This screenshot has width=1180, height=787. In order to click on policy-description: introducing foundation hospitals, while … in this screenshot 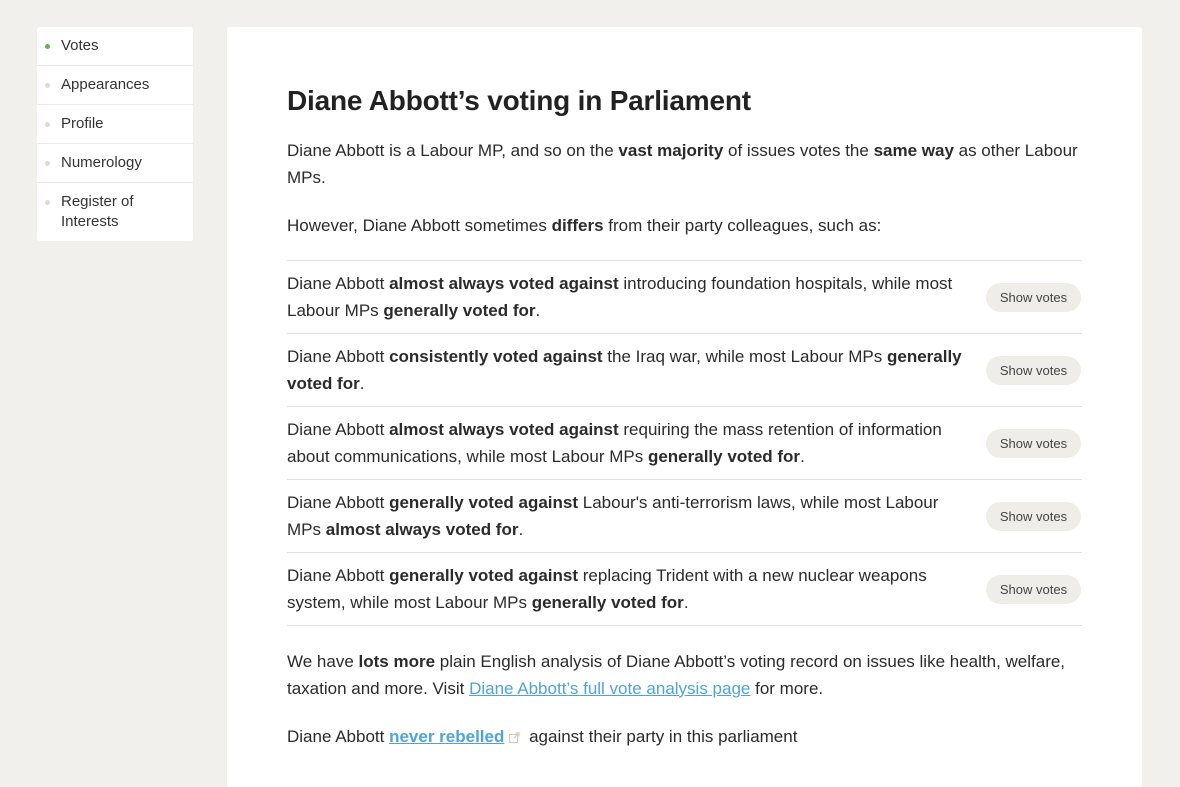, I will do `click(620, 297)`.